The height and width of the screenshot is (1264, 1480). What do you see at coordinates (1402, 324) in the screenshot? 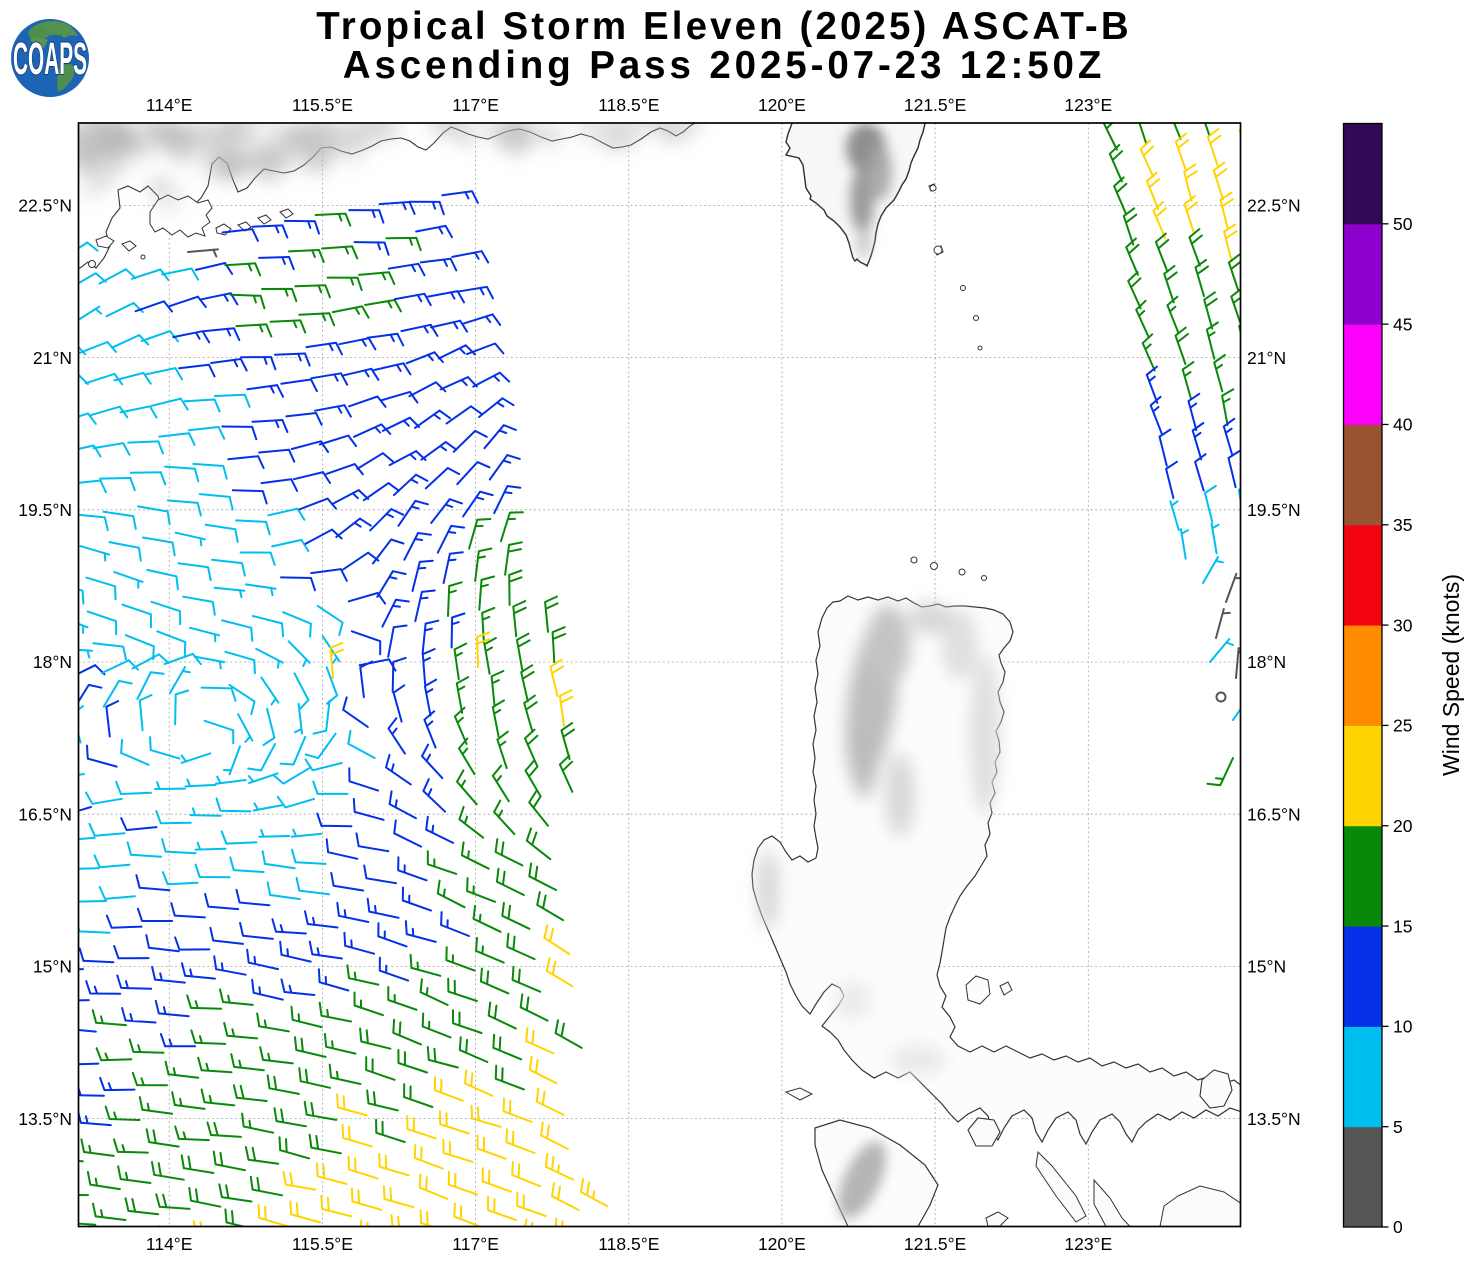
I see `svg-text: 45` at bounding box center [1402, 324].